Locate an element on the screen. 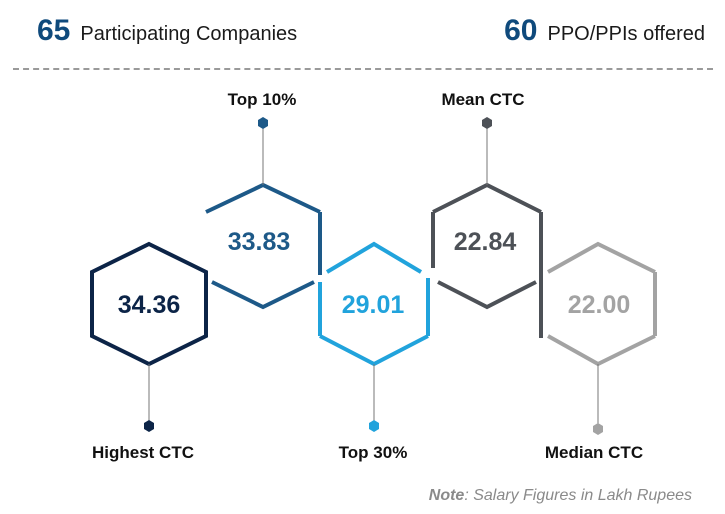 This screenshot has width=725, height=514. marker-highest-ctc is located at coordinates (149, 426).